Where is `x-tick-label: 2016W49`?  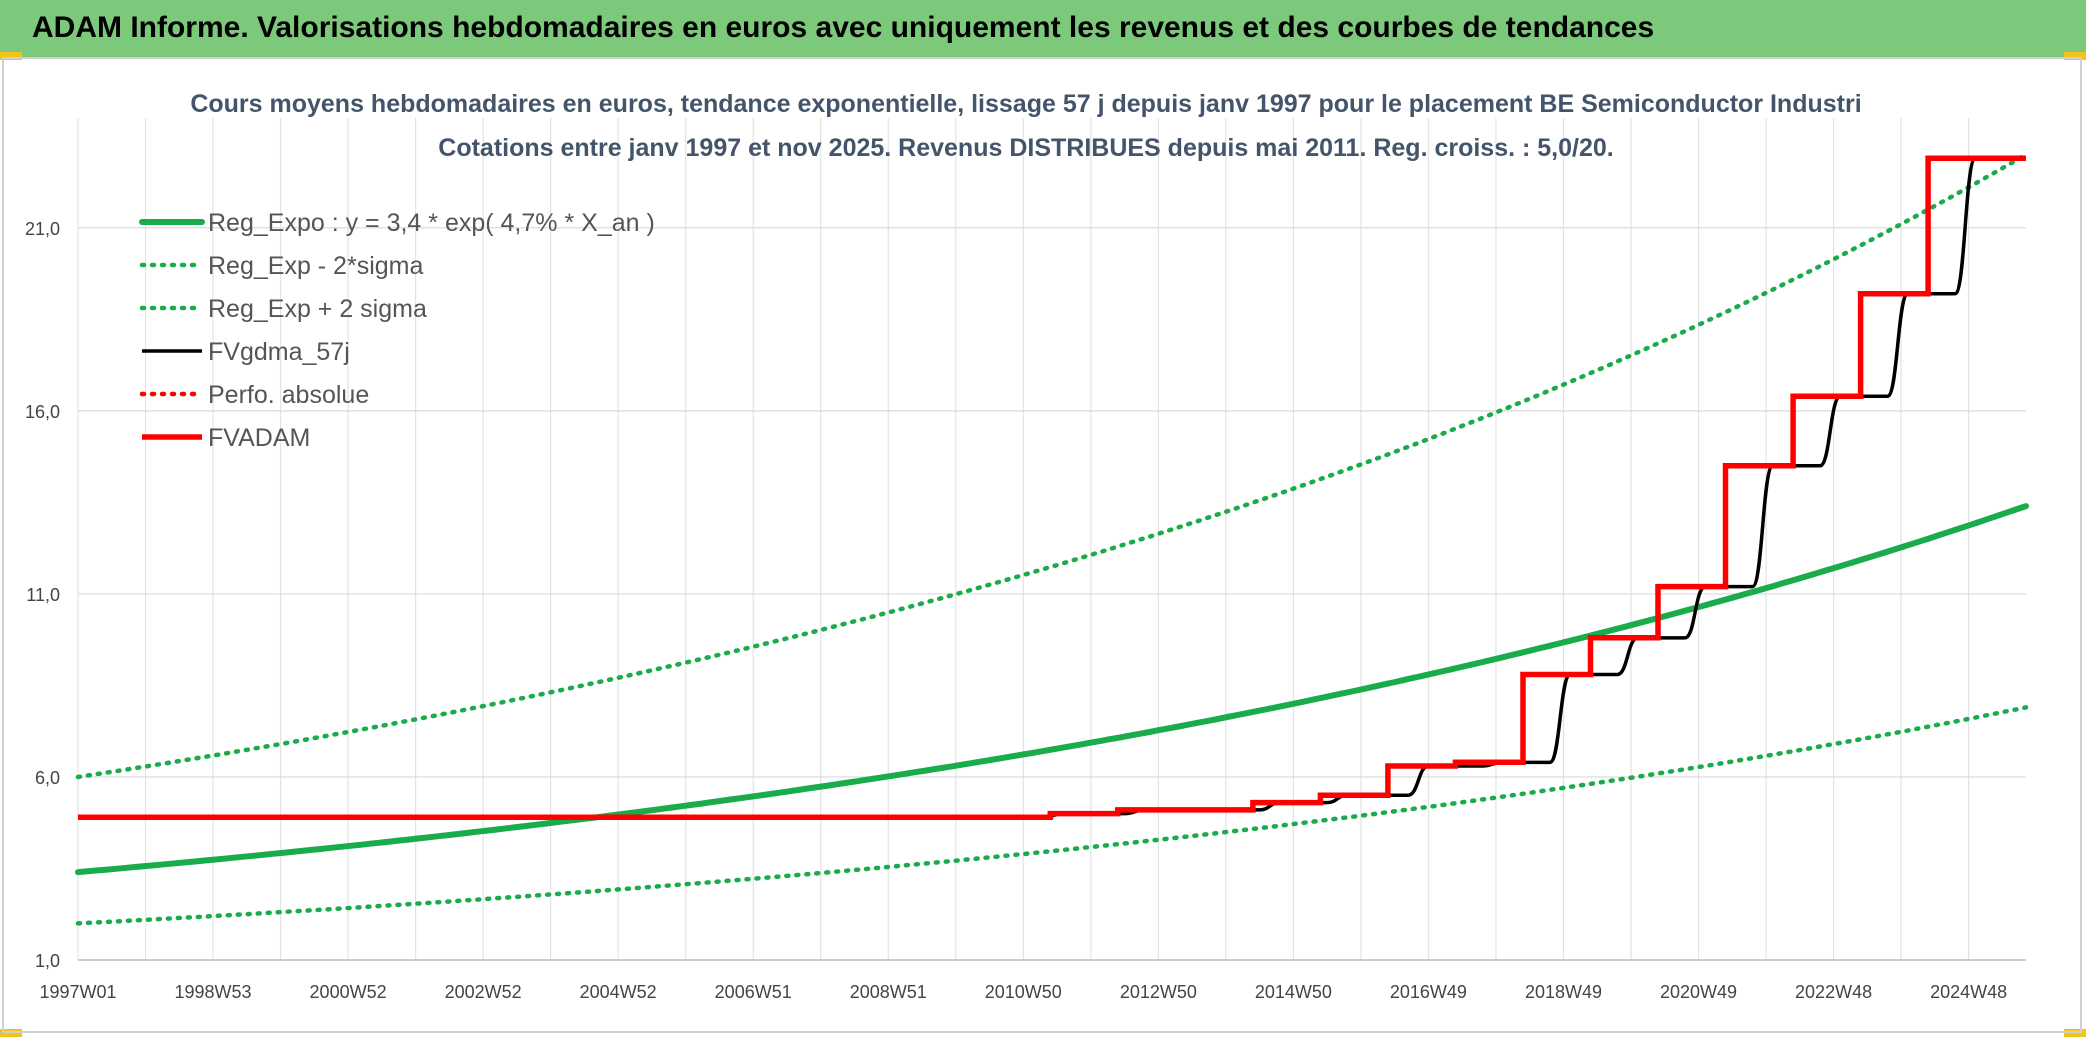 x-tick-label: 2016W49 is located at coordinates (1428, 992).